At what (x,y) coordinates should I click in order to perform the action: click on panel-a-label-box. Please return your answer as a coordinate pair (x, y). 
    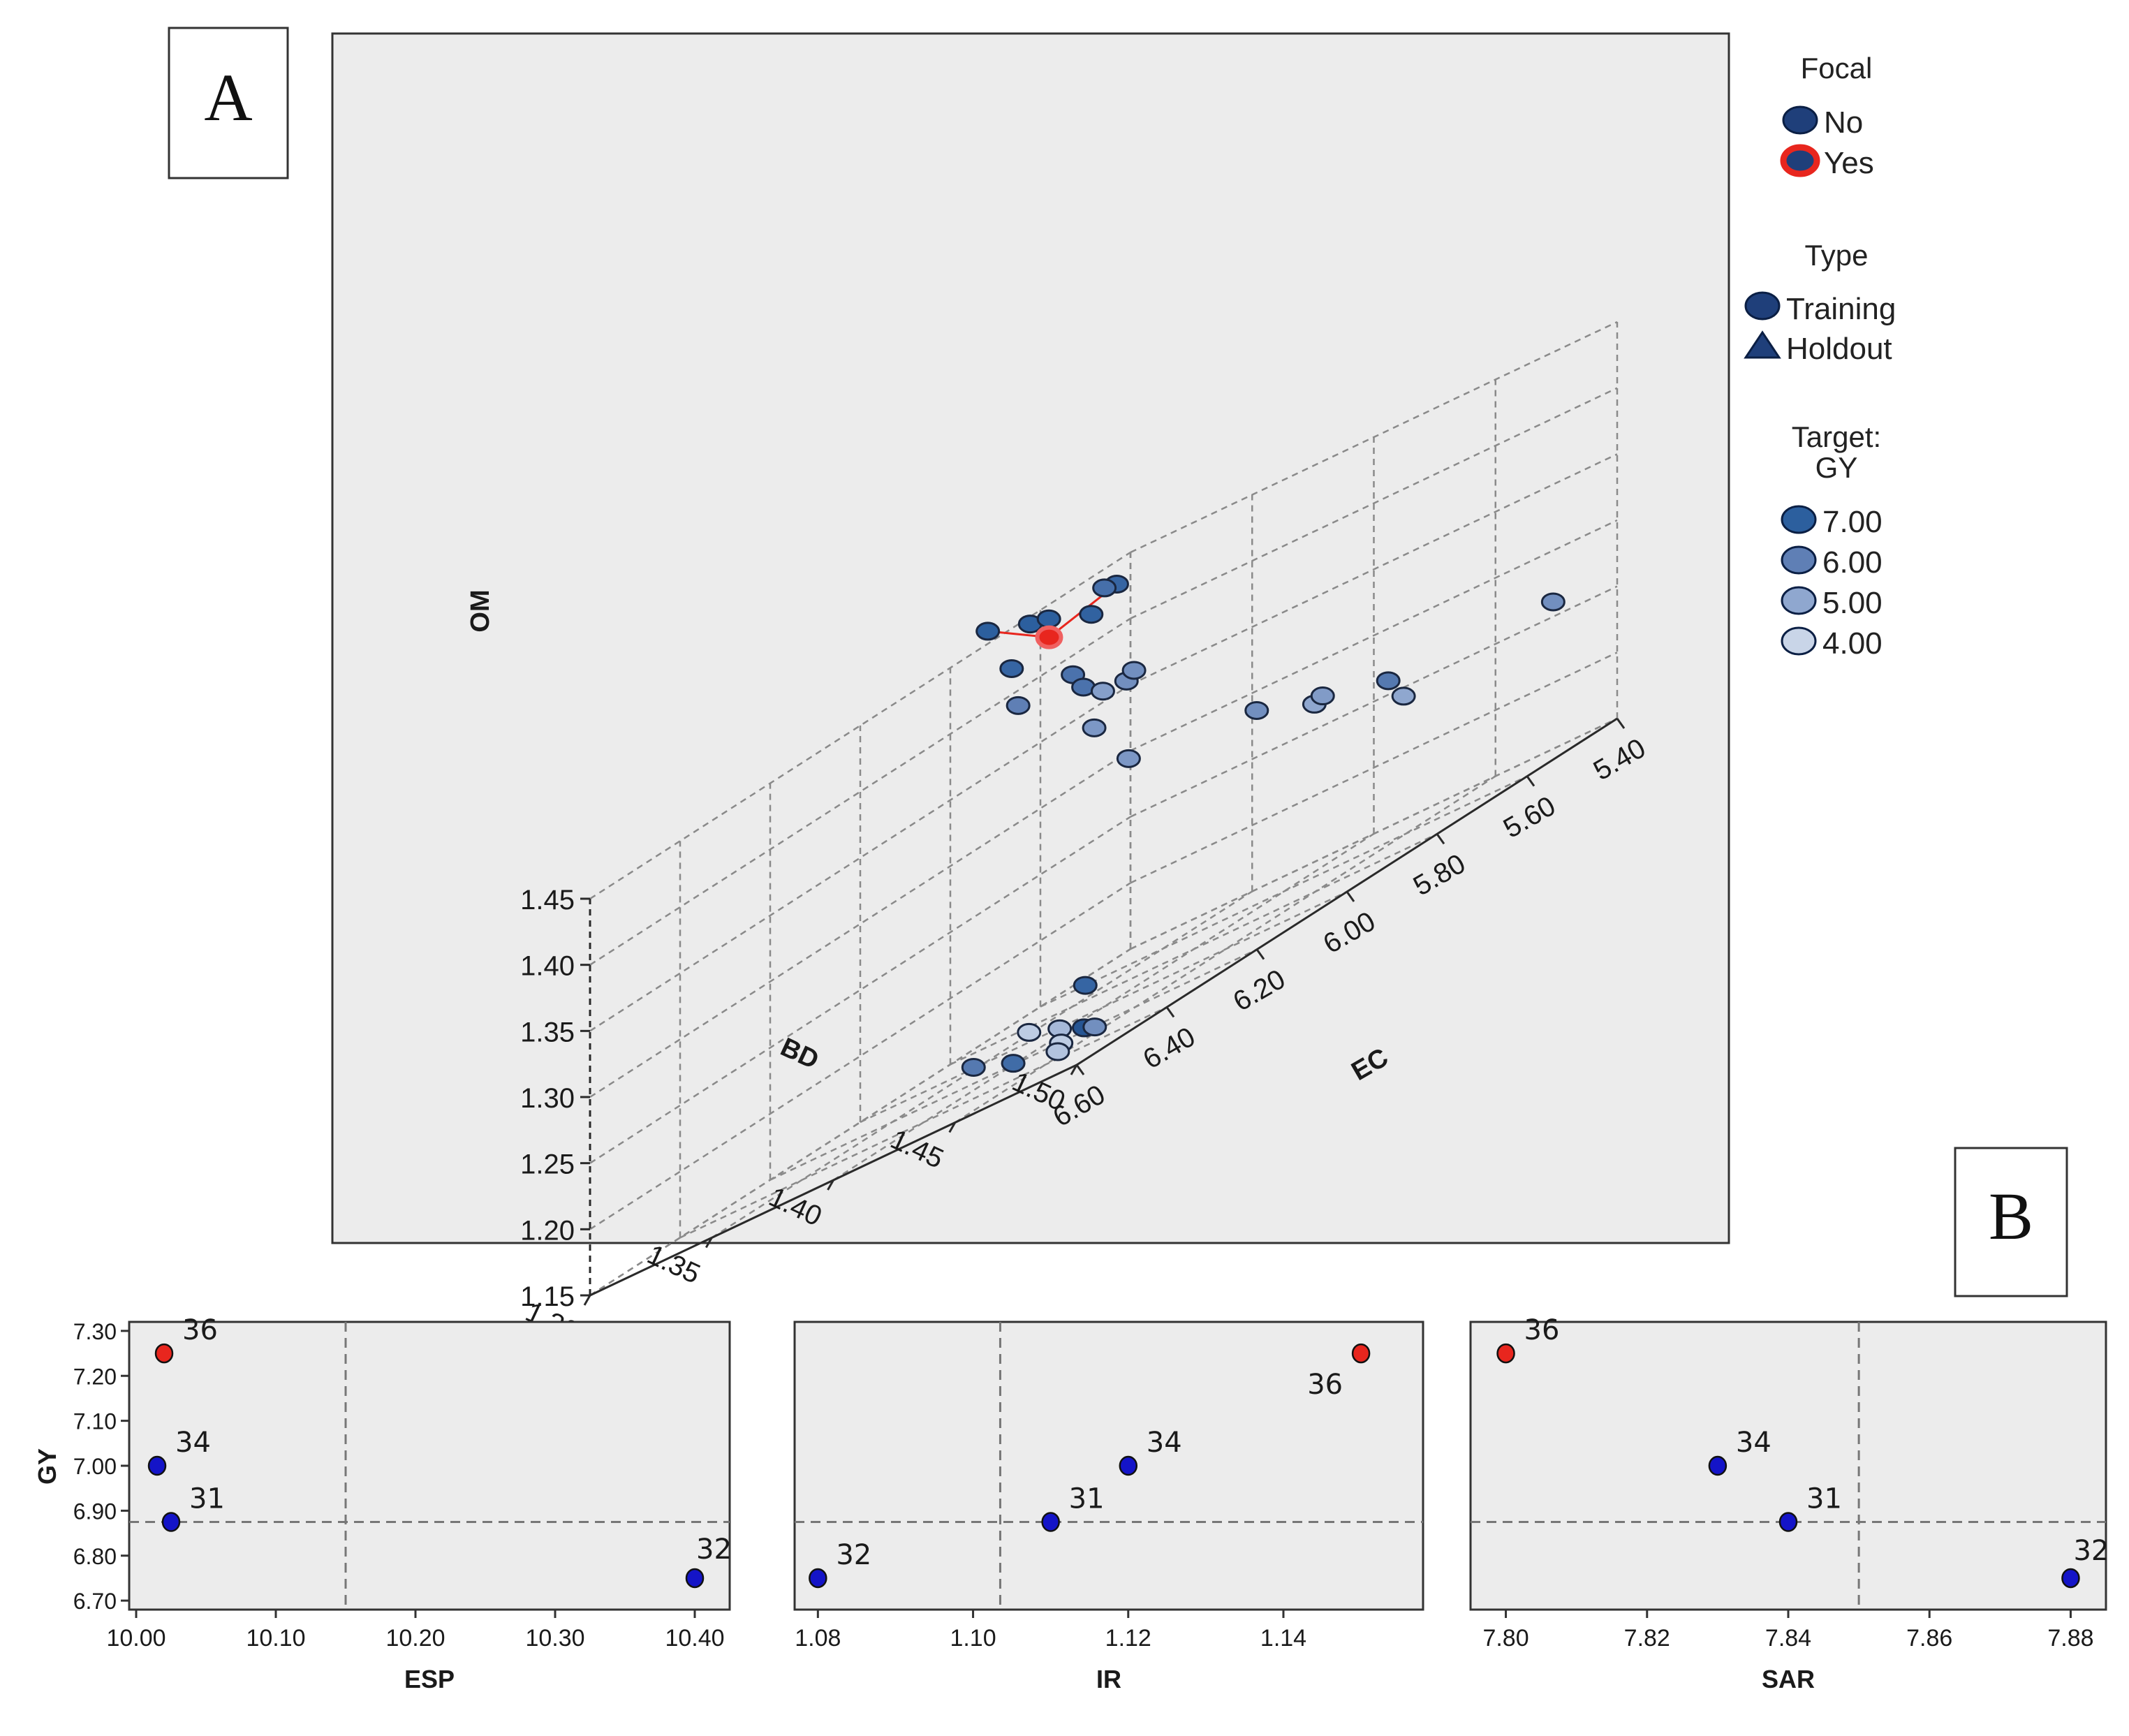
    Looking at the image, I should click on (229, 103).